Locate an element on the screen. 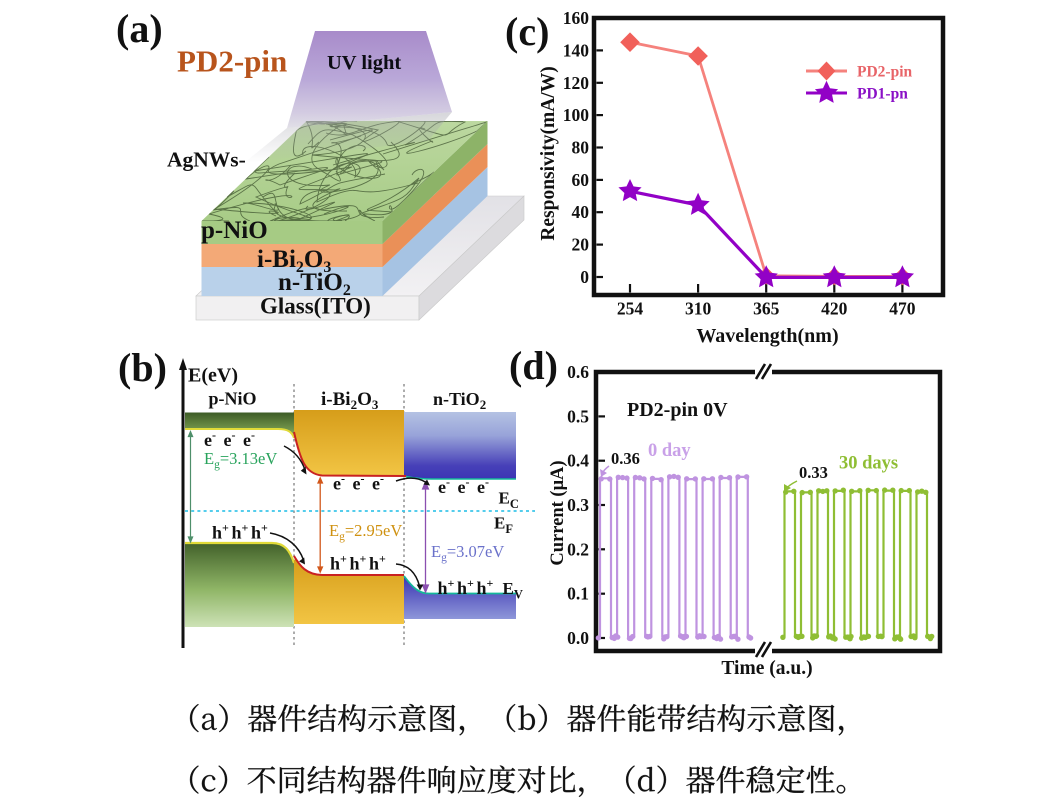  svg-text: UV light is located at coordinates (364, 63).